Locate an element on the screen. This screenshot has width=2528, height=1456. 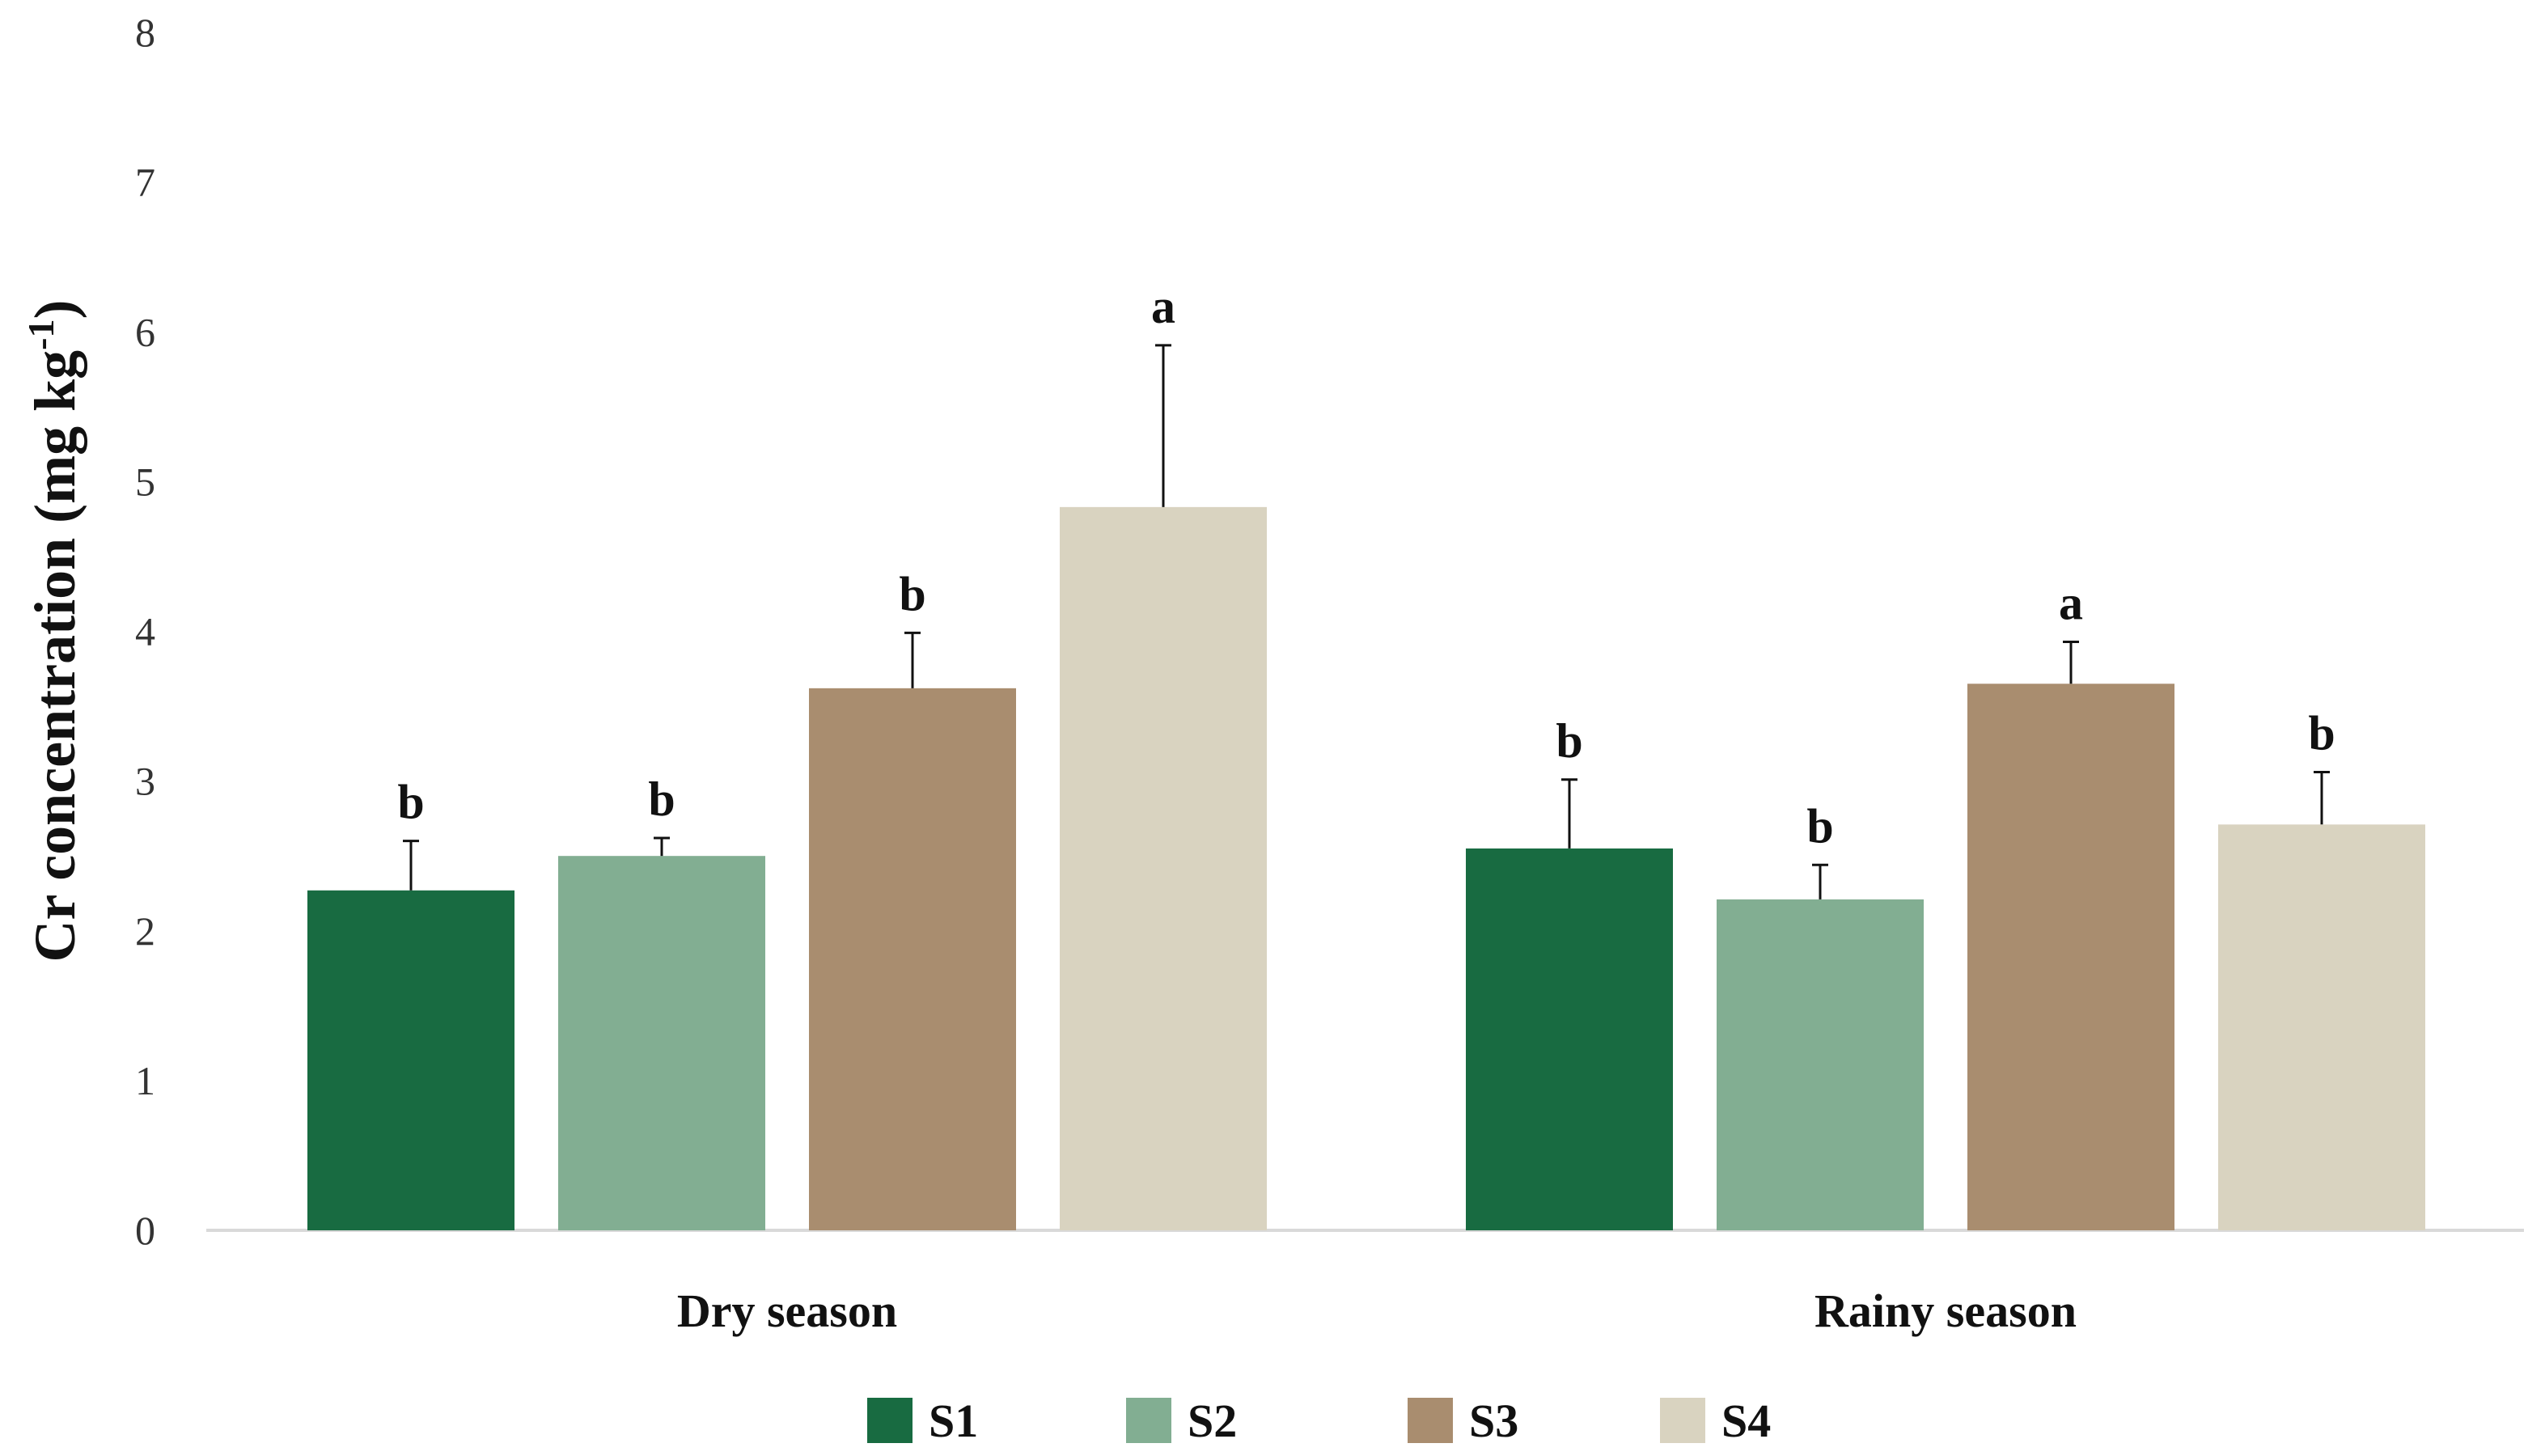
bar-s2-dry is located at coordinates (662, 1043).